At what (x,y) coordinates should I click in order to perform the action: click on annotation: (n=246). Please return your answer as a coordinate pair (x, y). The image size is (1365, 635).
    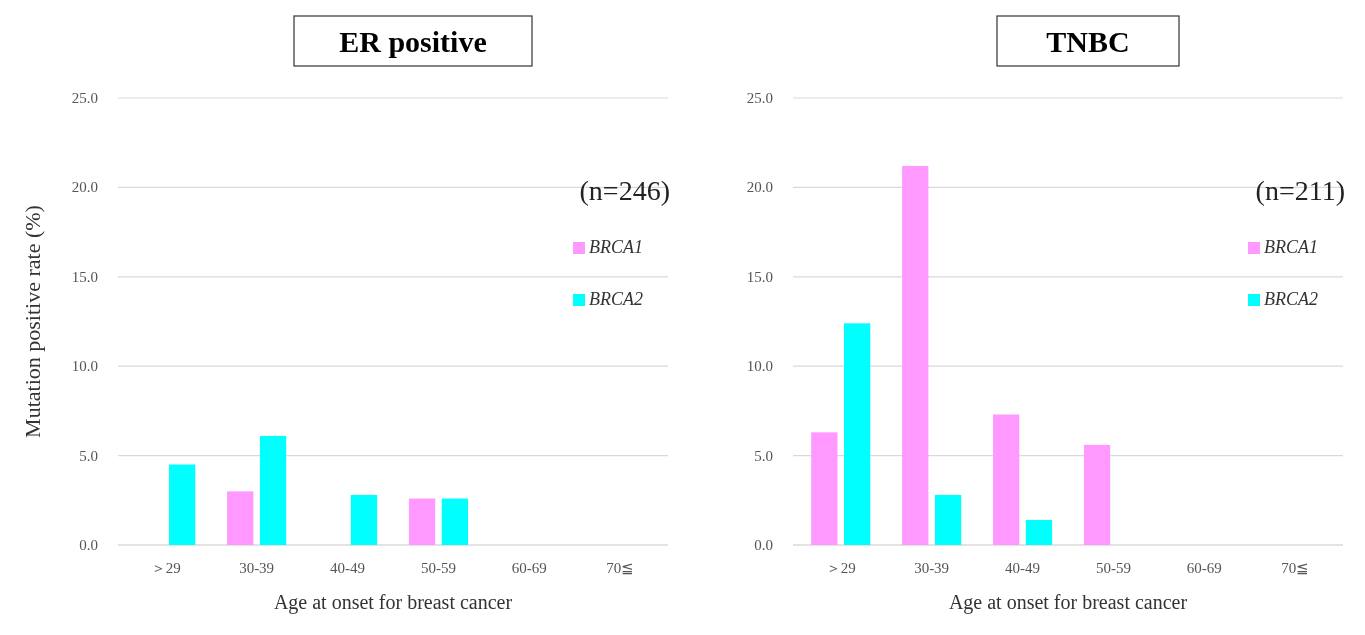
    Looking at the image, I should click on (624, 190).